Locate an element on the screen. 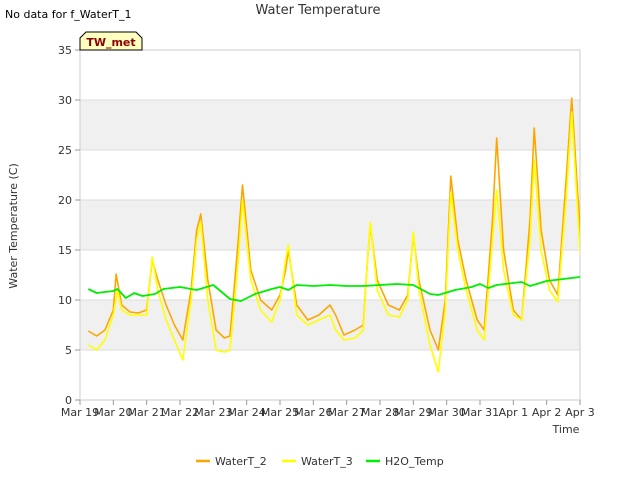 The image size is (640, 484). y-tick-label: 25 is located at coordinates (65, 150).